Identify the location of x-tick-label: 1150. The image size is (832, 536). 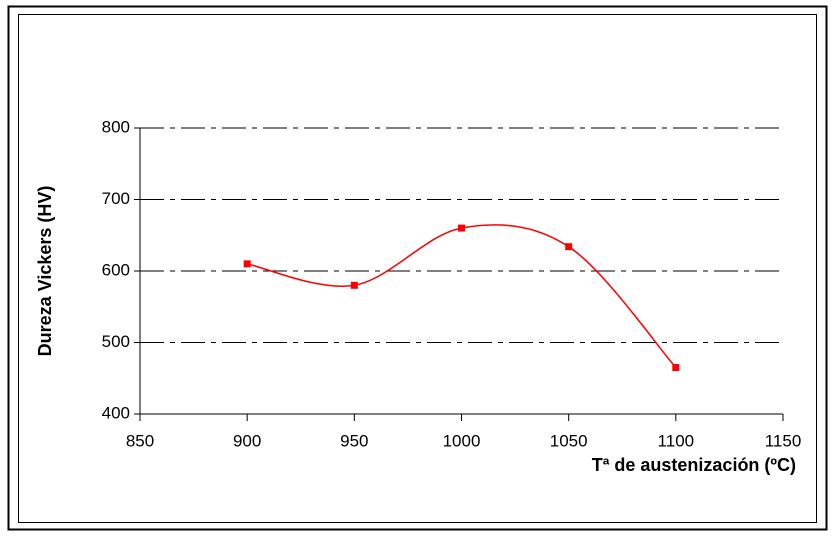
(783, 440).